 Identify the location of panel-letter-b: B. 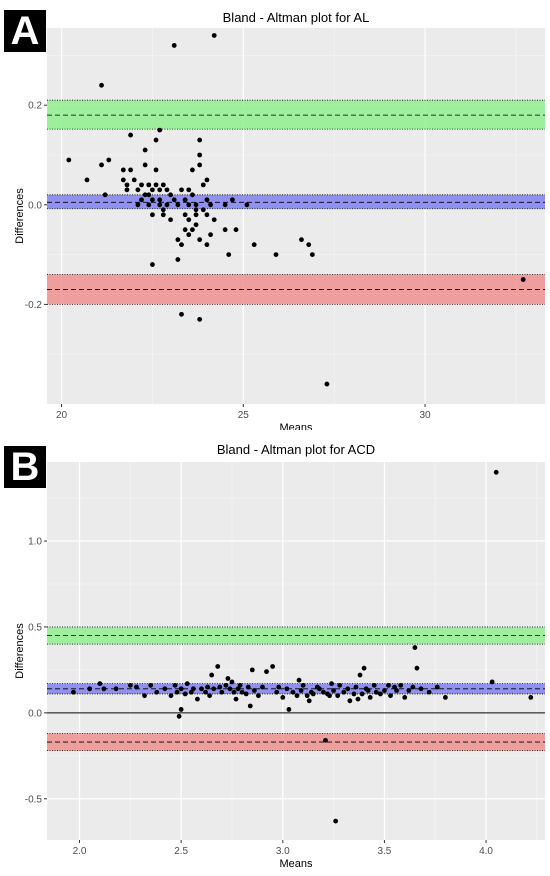
(25, 467).